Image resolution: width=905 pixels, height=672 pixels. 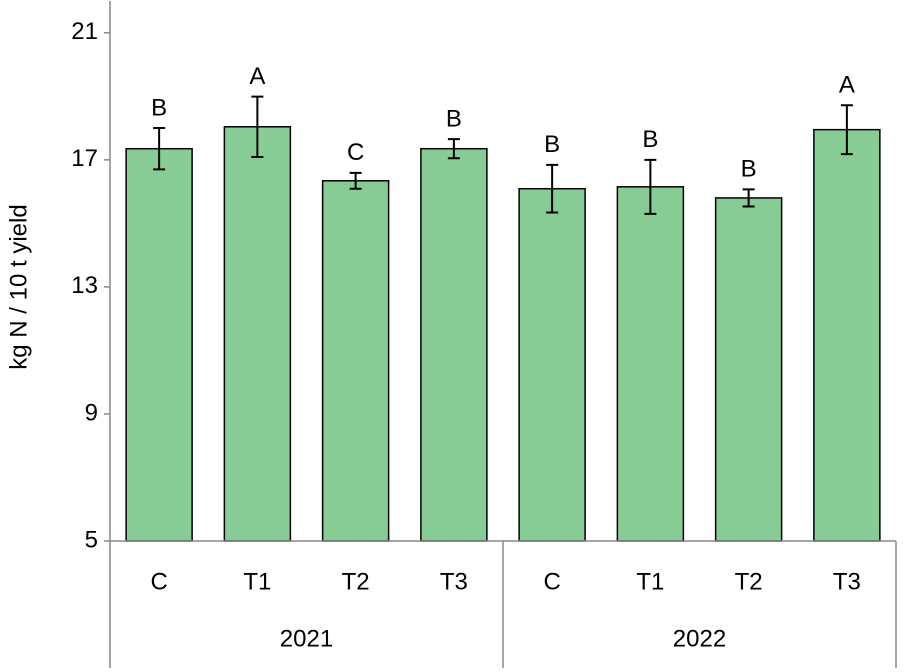 What do you see at coordinates (84, 31) in the screenshot?
I see `y-tick-label: 21` at bounding box center [84, 31].